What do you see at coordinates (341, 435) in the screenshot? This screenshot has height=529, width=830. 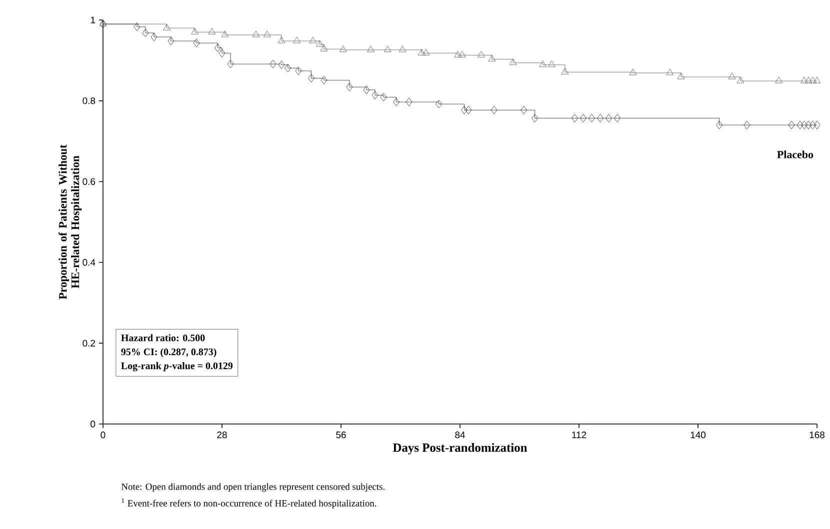 I see `x-tick-label: 56` at bounding box center [341, 435].